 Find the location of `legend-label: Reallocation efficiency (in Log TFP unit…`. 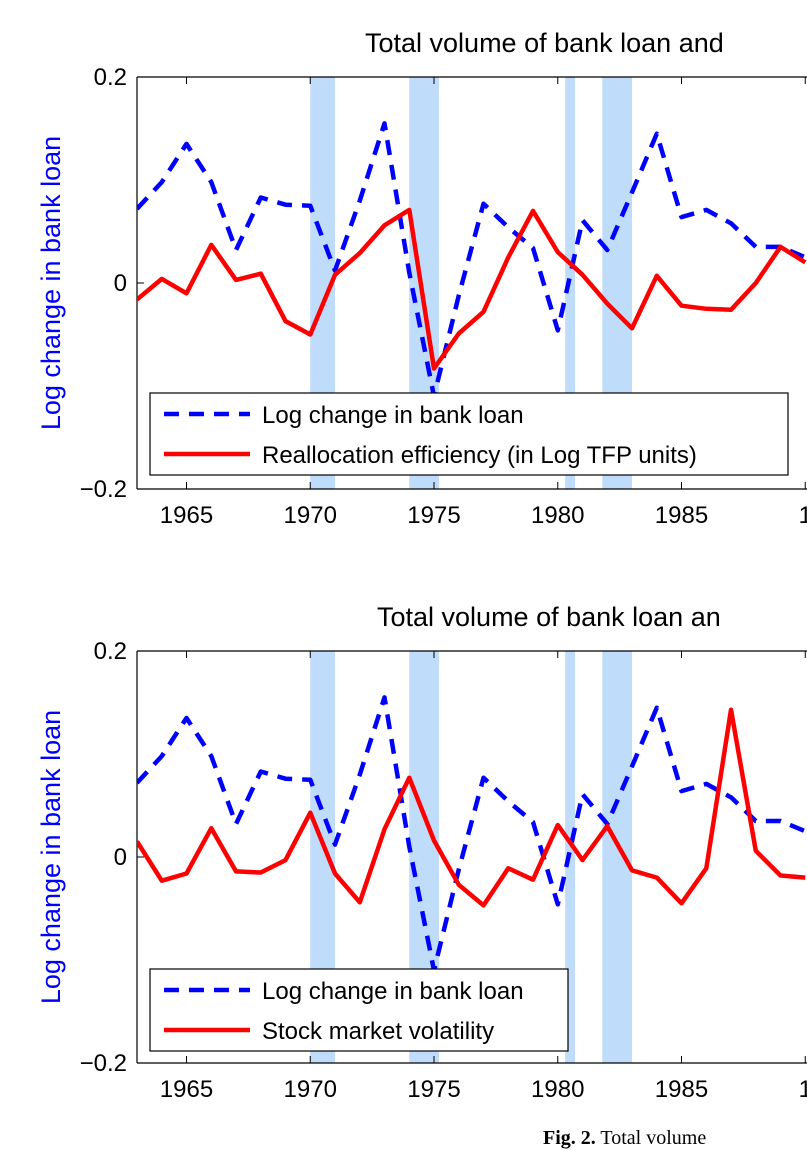

legend-label: Reallocation efficiency (in Log TFP unit… is located at coordinates (479, 455).